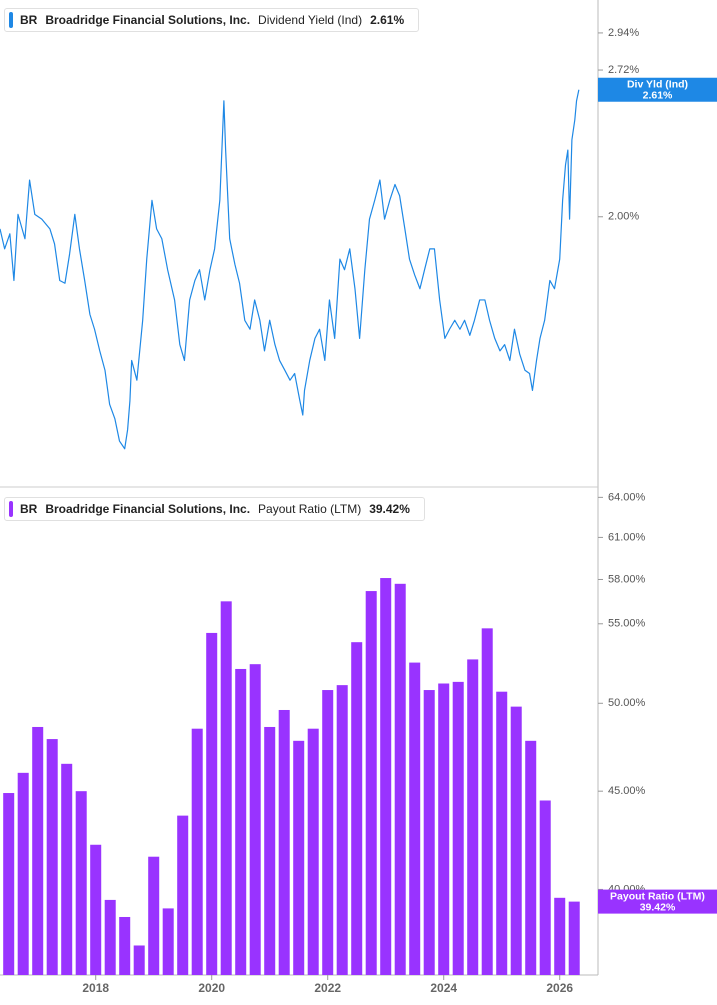 This screenshot has height=1005, width=717. I want to click on metric-value: 39.42%, so click(389, 509).